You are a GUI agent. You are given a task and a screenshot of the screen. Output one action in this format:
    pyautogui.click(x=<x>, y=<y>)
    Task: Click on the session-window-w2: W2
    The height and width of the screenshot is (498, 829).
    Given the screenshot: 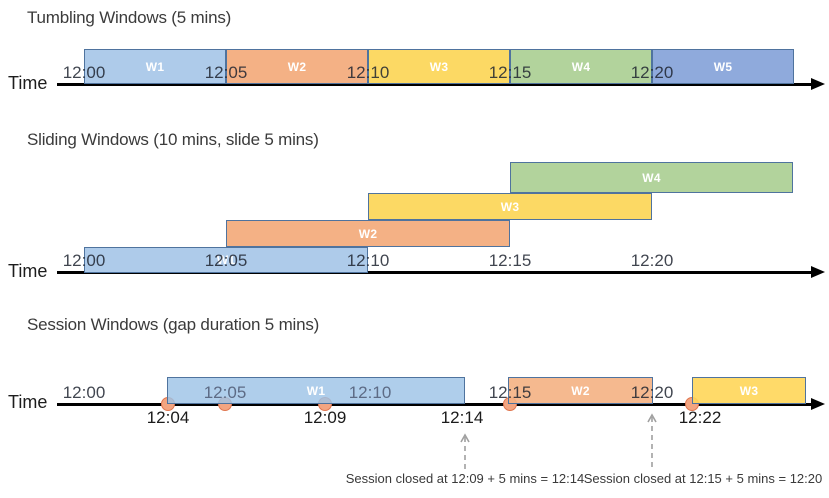 What is the action you would take?
    pyautogui.click(x=580, y=390)
    